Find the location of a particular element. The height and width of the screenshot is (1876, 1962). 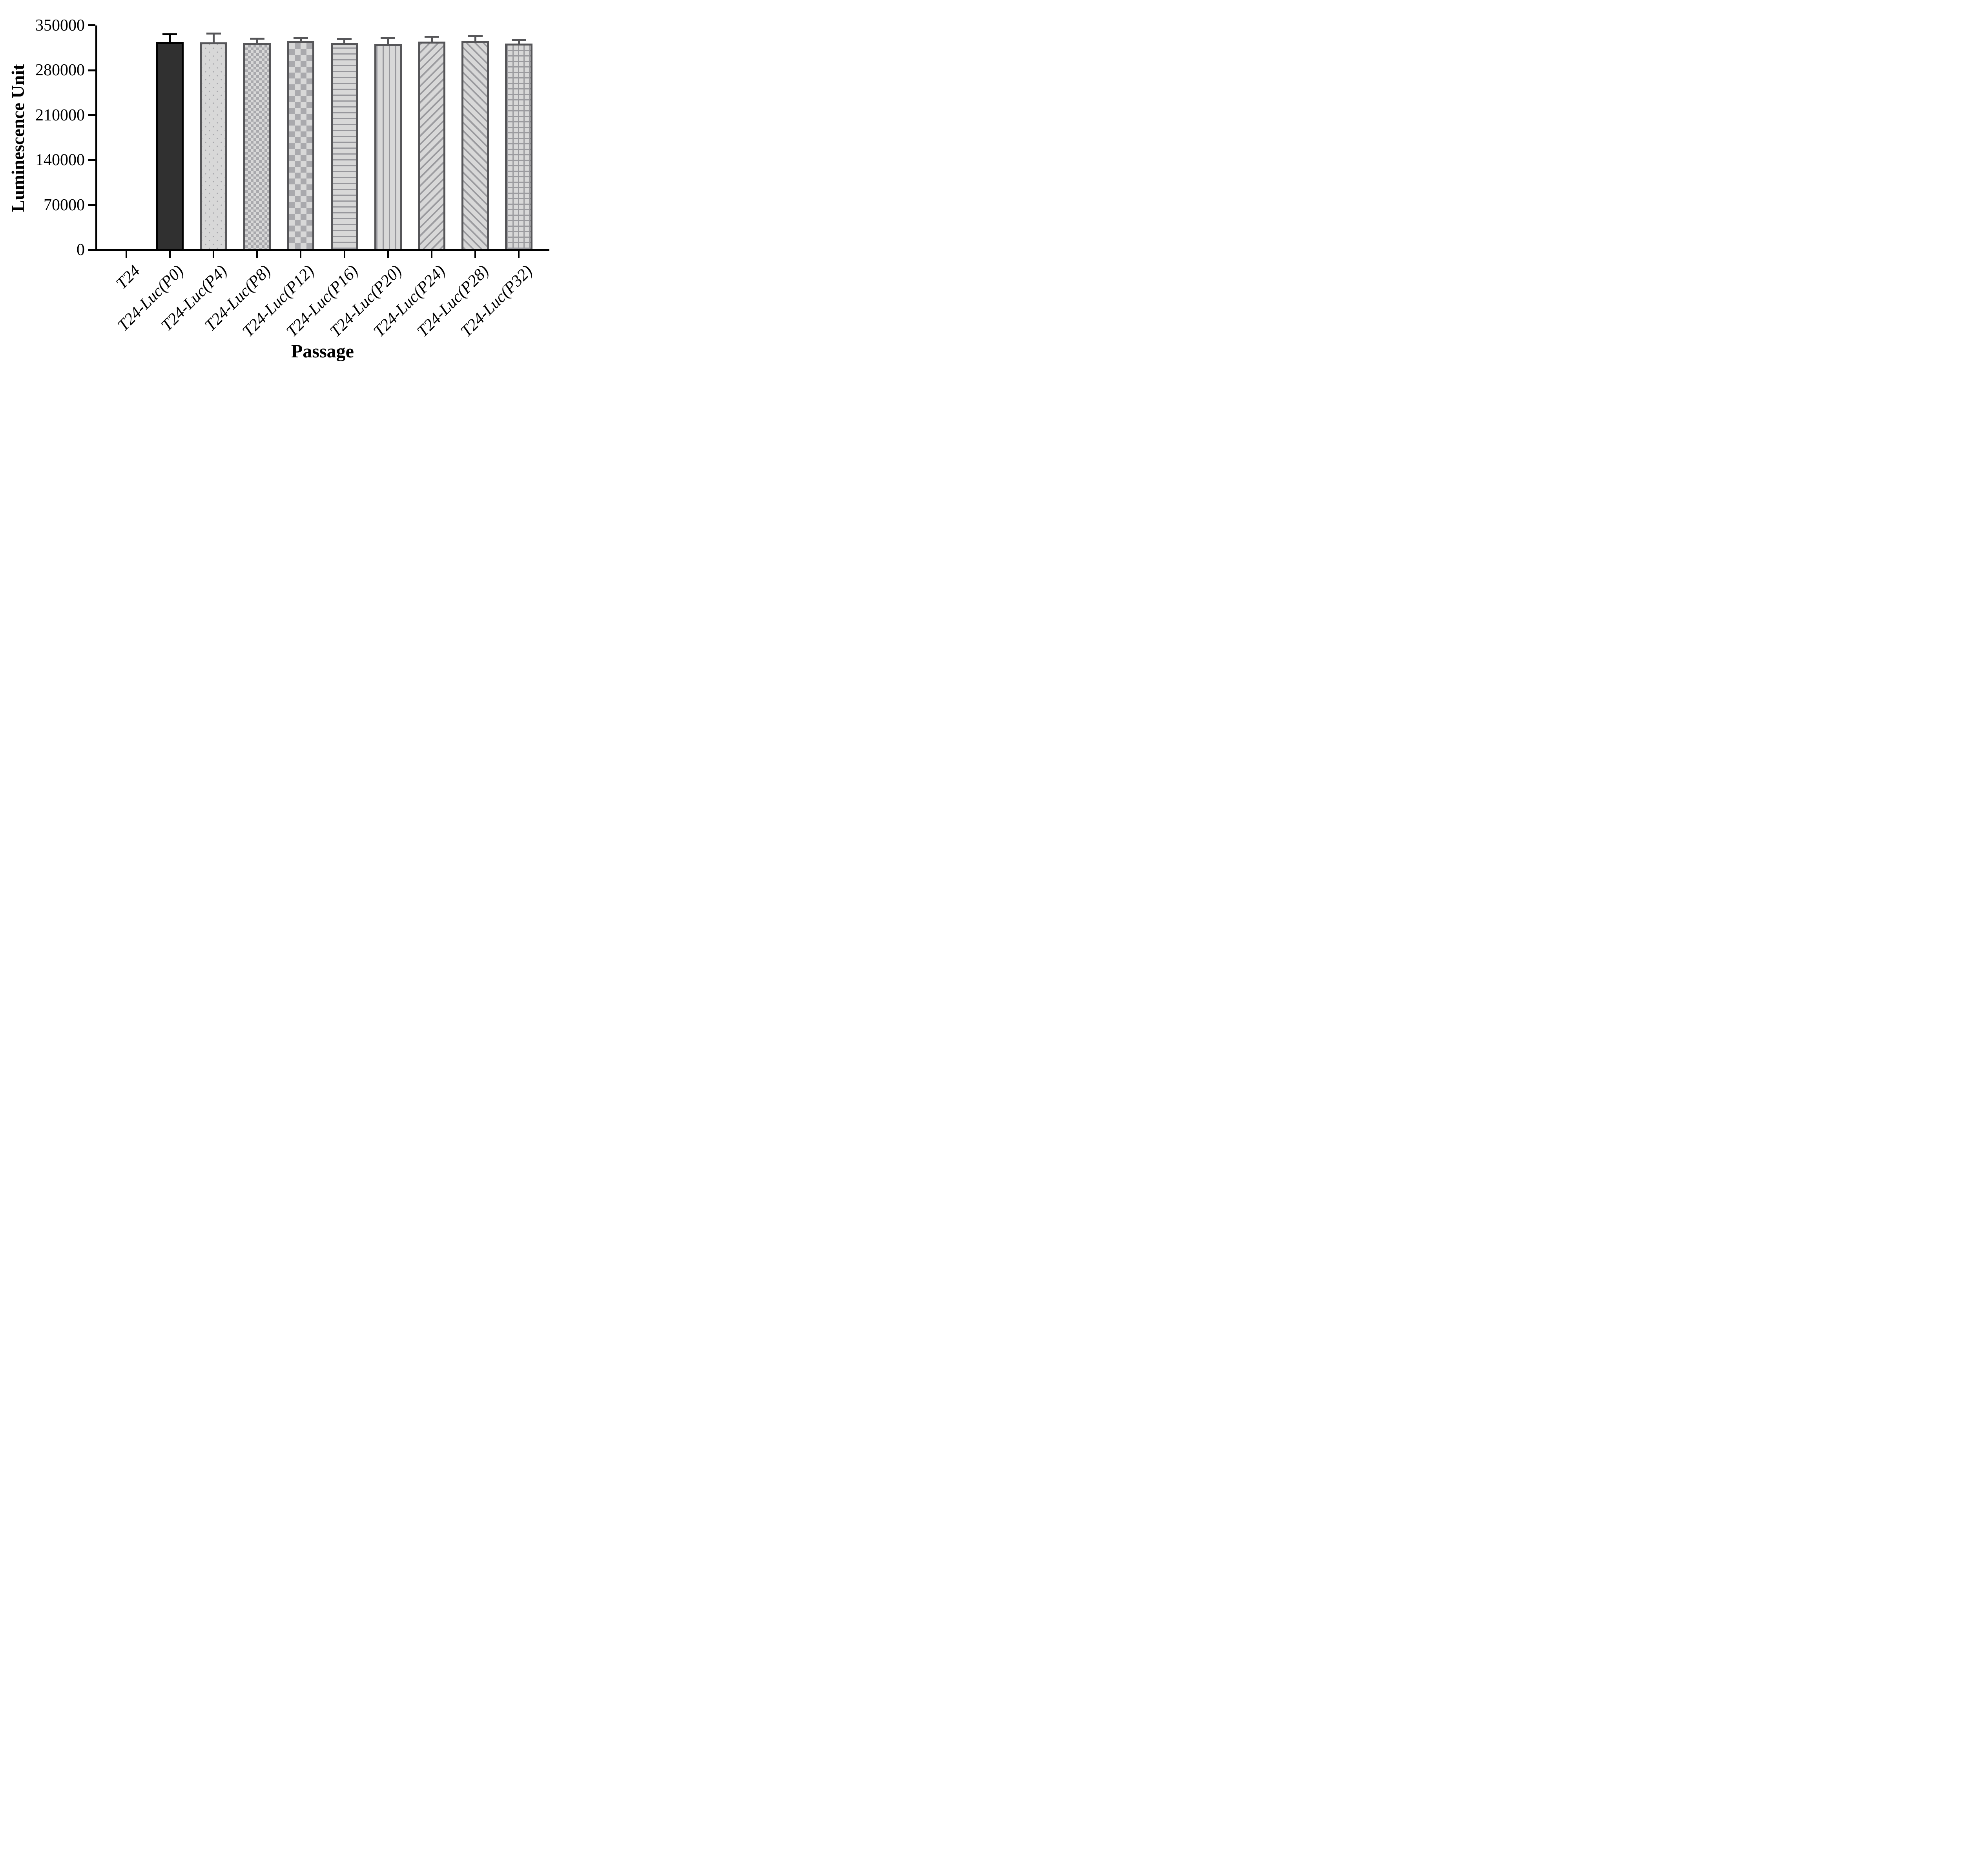

error-cap-T24-Luc(P24) is located at coordinates (431, 37).